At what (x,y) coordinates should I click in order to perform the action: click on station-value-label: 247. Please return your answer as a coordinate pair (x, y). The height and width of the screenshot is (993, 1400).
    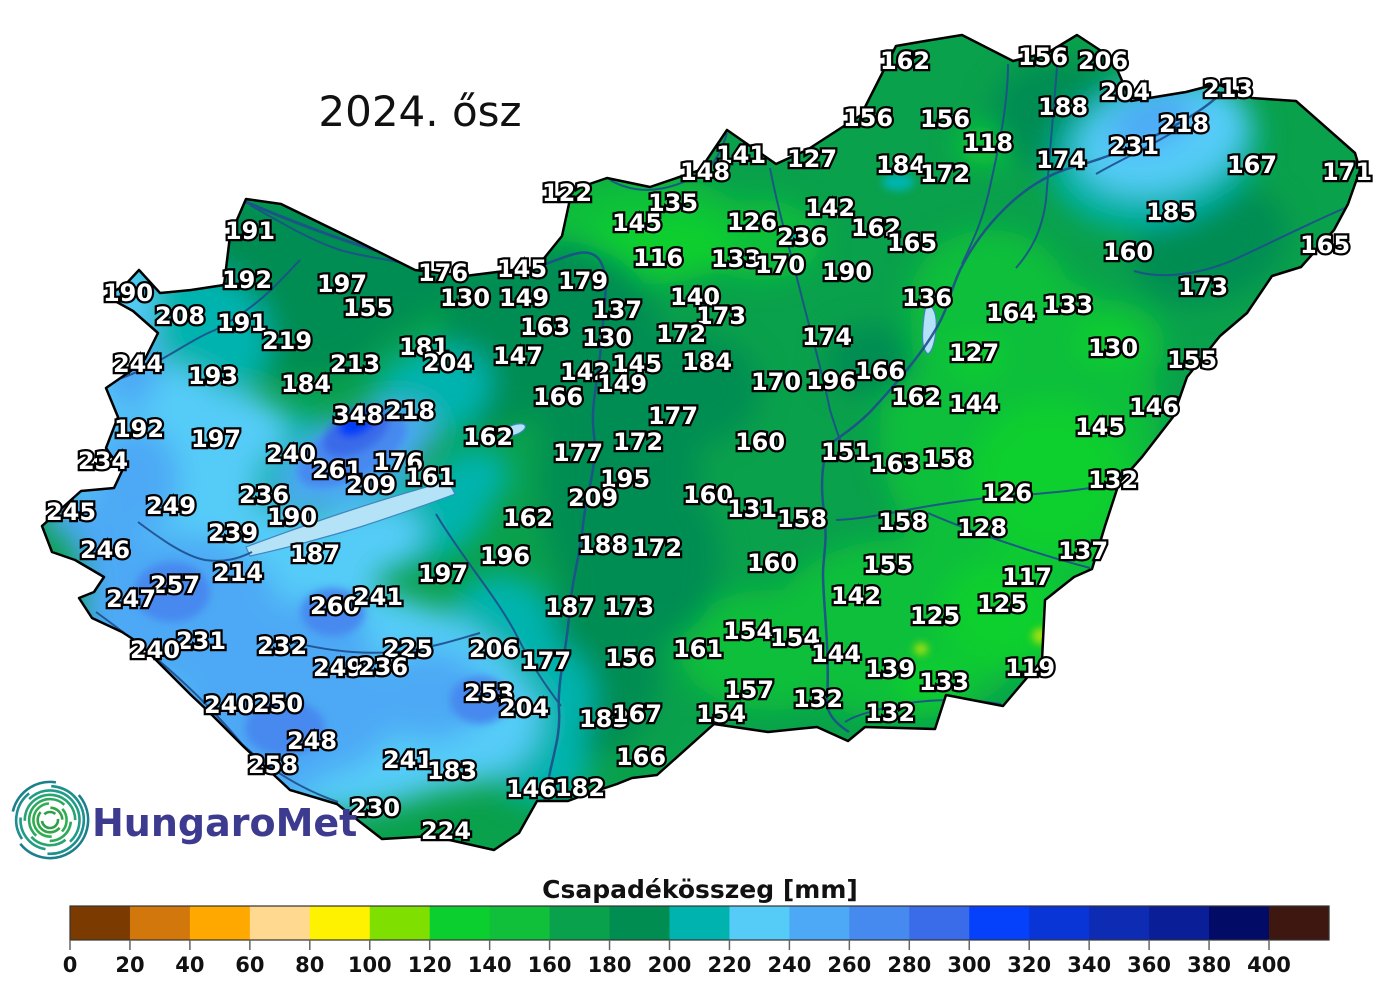
    Looking at the image, I should click on (131, 599).